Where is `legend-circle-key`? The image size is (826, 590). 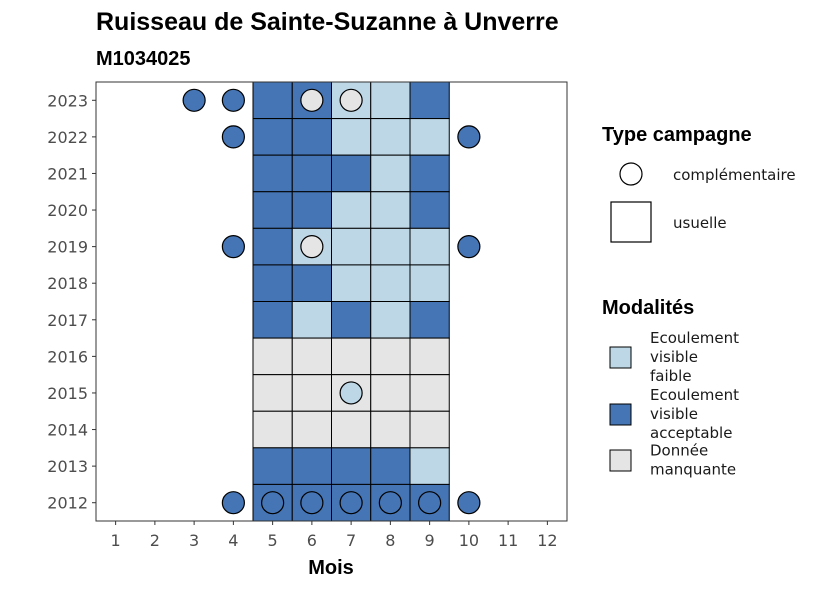 legend-circle-key is located at coordinates (631, 174).